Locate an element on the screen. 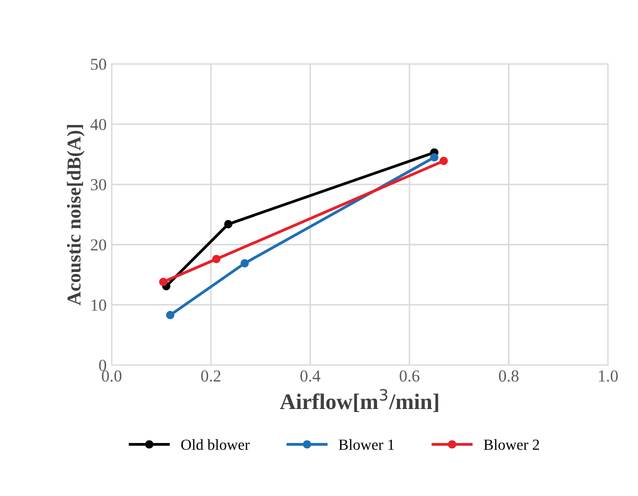 The image size is (638, 496). x-tick-label: 0.4 is located at coordinates (310, 376).